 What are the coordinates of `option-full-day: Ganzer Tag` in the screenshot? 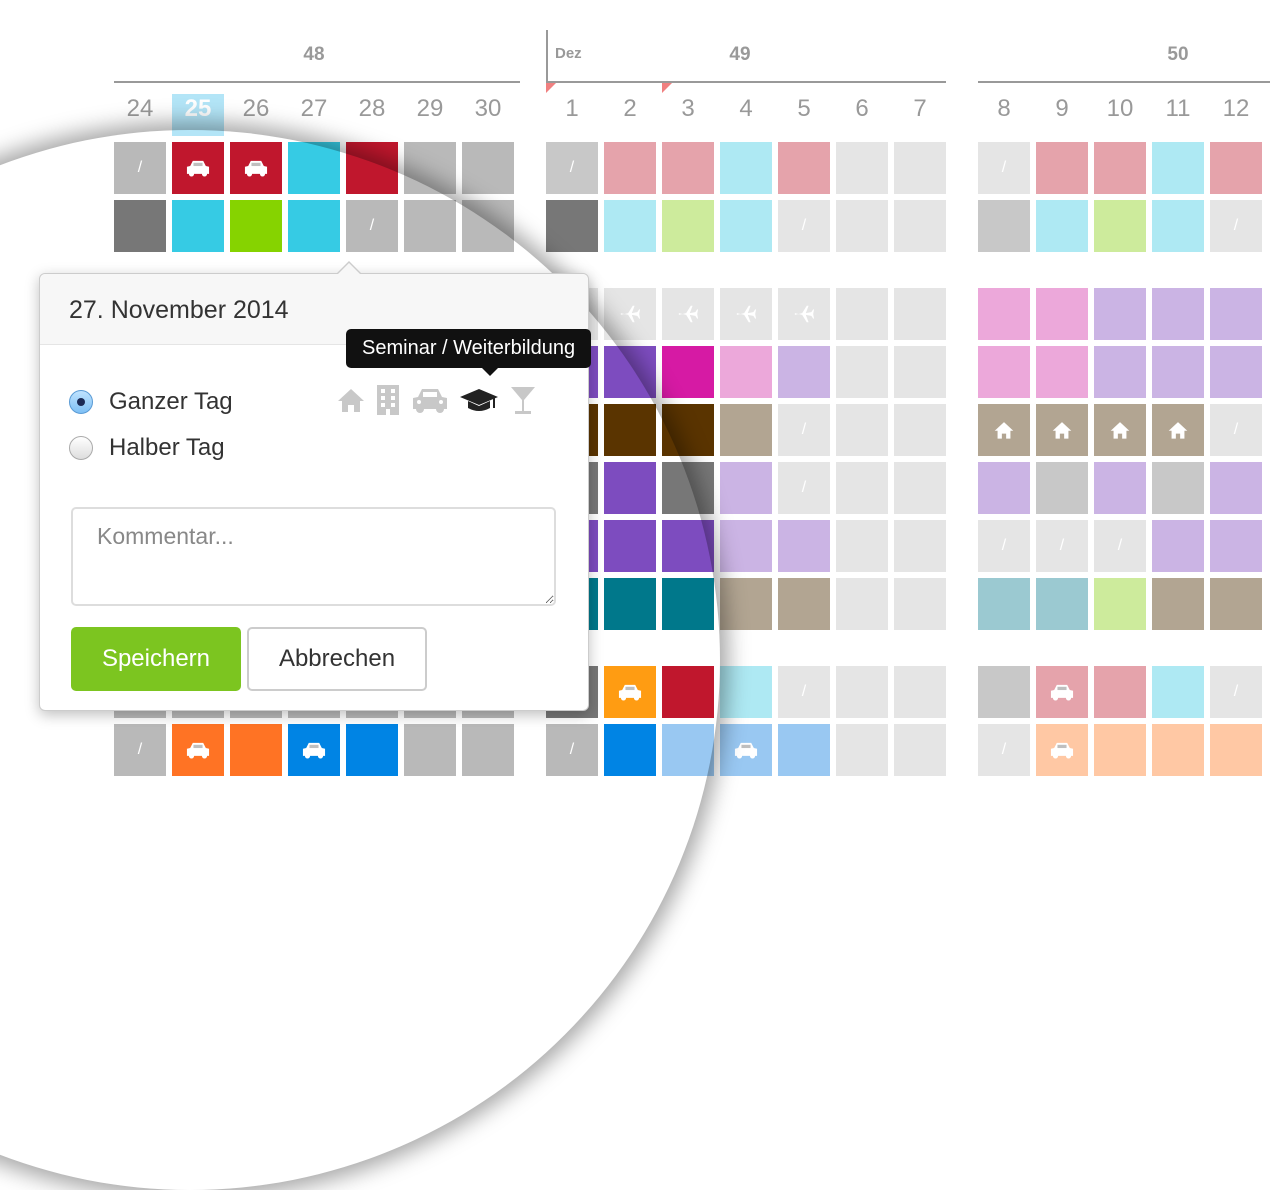 It's located at (151, 402).